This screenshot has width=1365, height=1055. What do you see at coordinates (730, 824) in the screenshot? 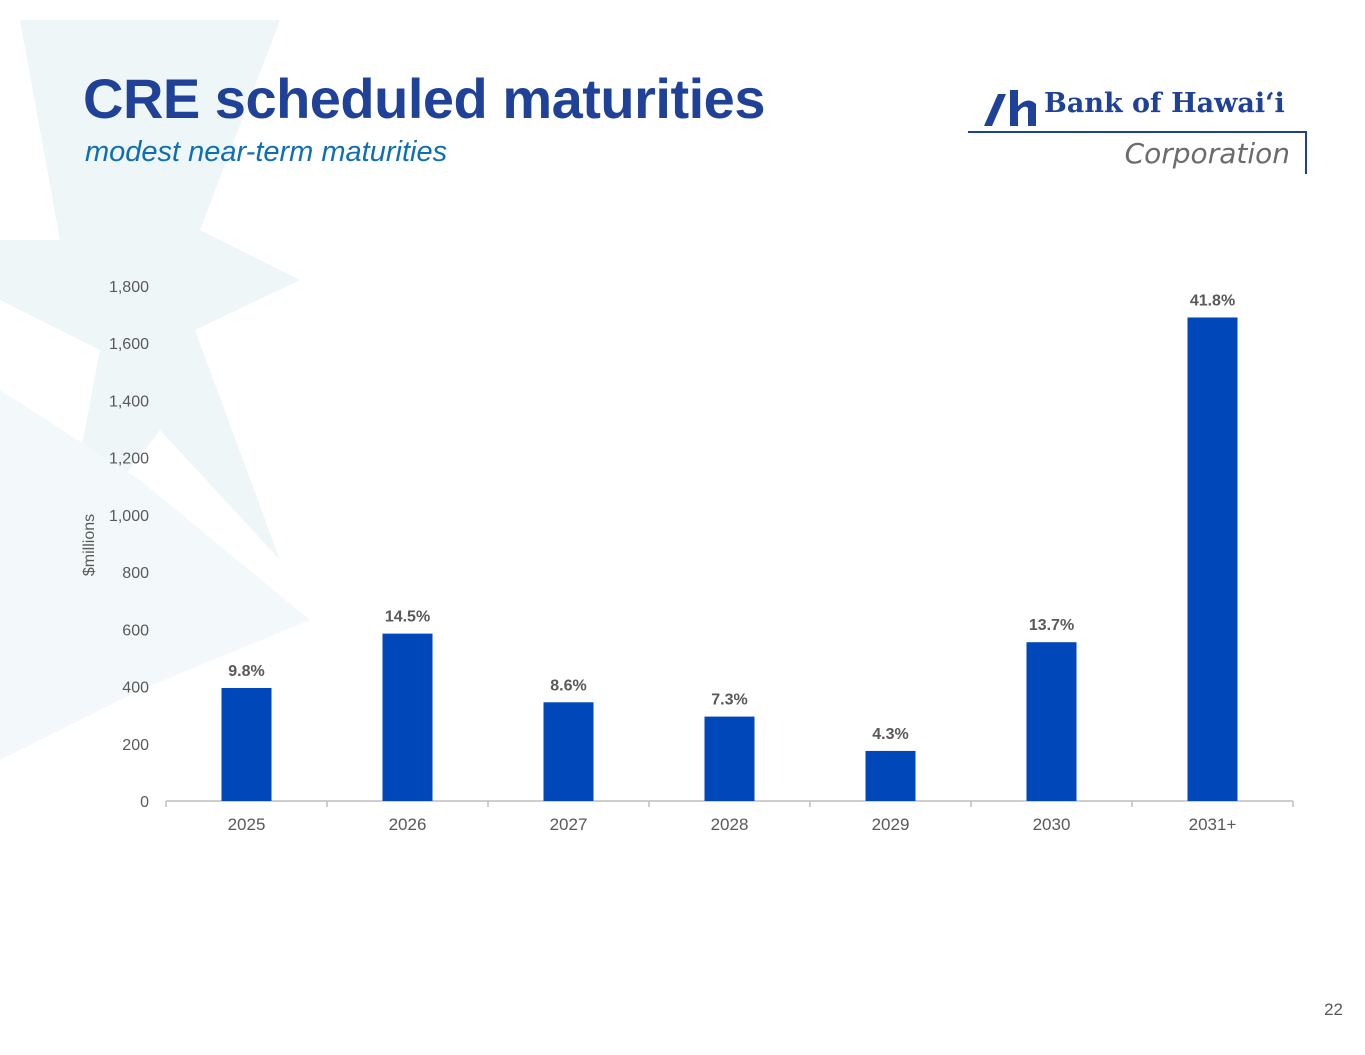
I see `x-tick-label: 2028` at bounding box center [730, 824].